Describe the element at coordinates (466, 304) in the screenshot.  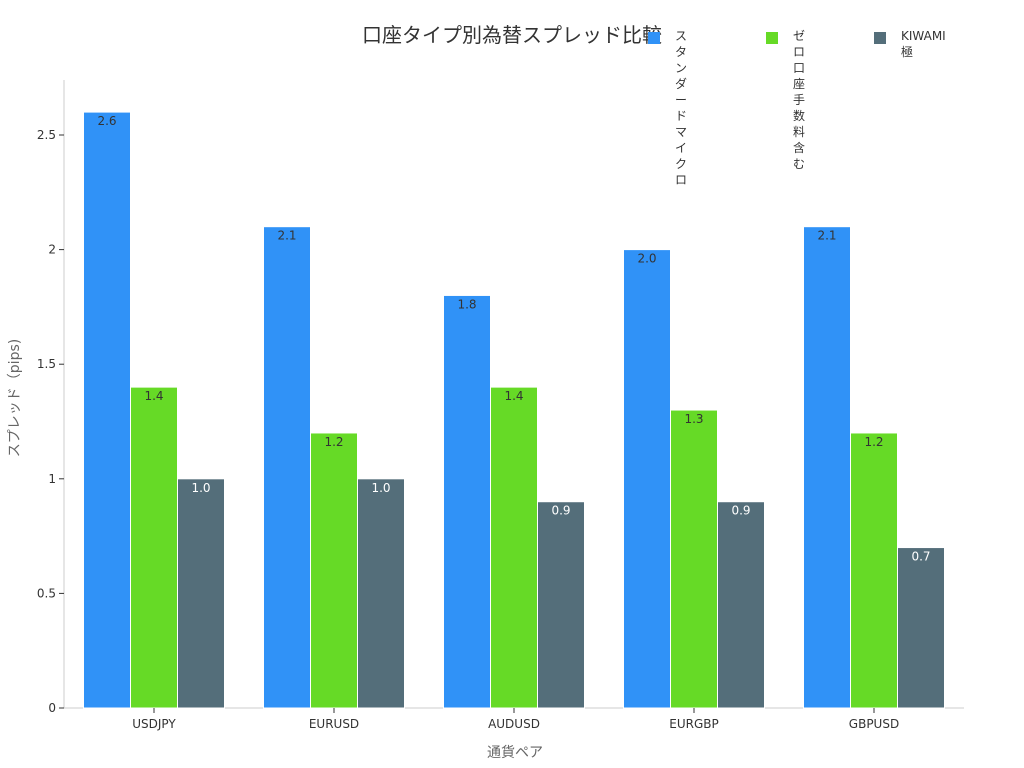
I see `data-label: 1.8` at that location.